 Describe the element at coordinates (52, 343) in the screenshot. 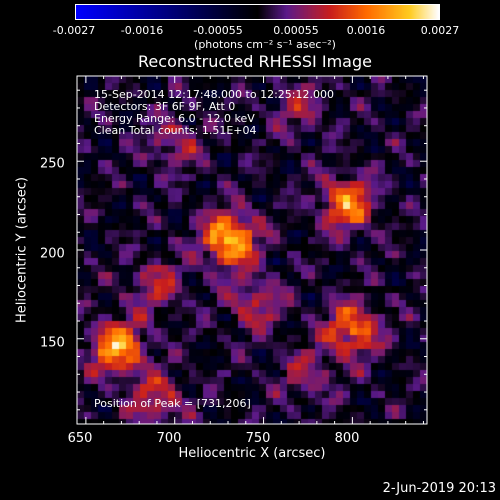

I see `y-tick-label: 150` at that location.